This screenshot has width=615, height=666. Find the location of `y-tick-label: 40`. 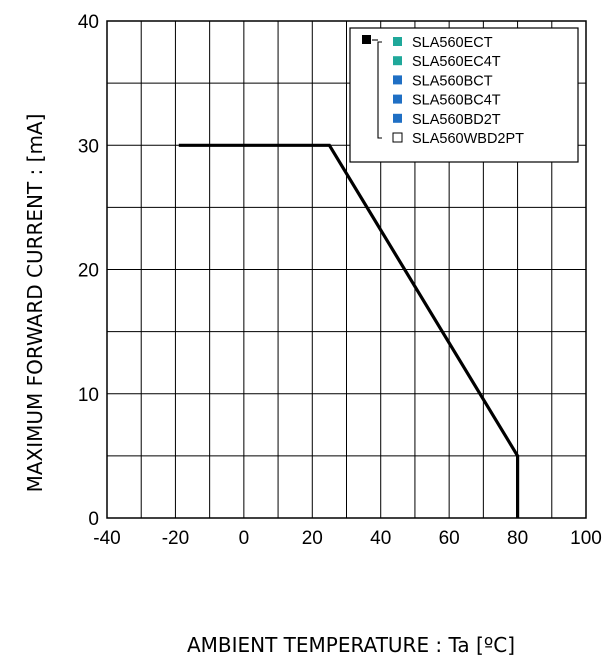

y-tick-label: 40 is located at coordinates (88, 22).